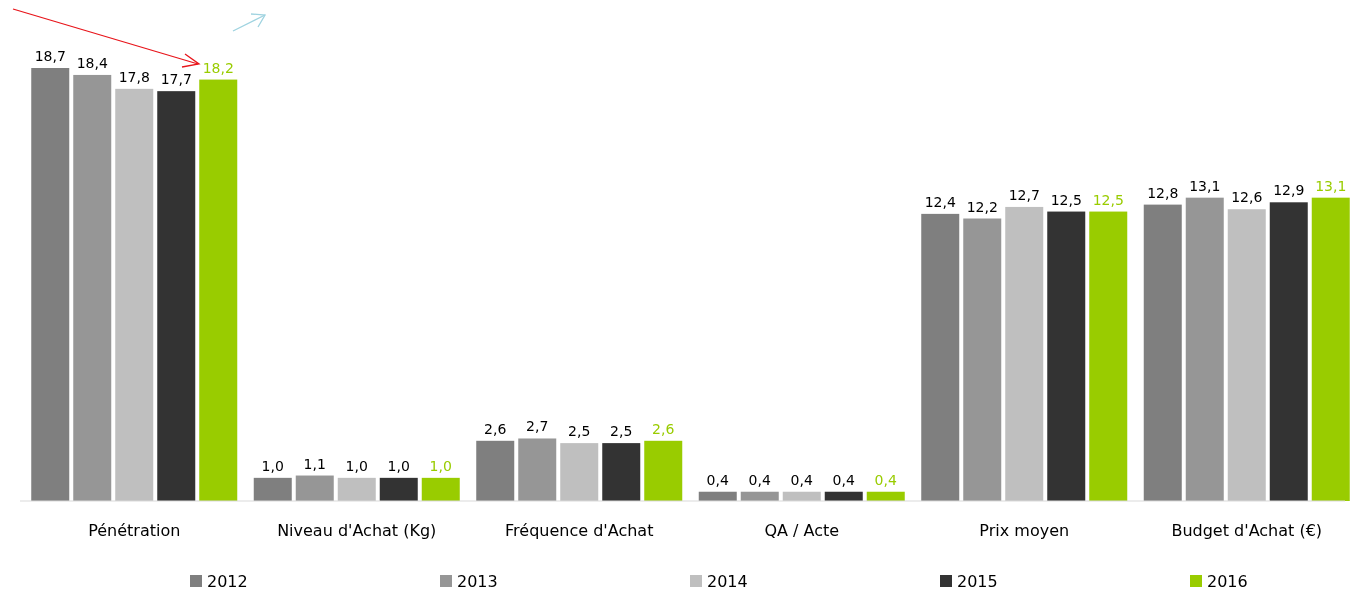 The width and height of the screenshot is (1352, 590). I want to click on data-label: 17,8, so click(134, 76).